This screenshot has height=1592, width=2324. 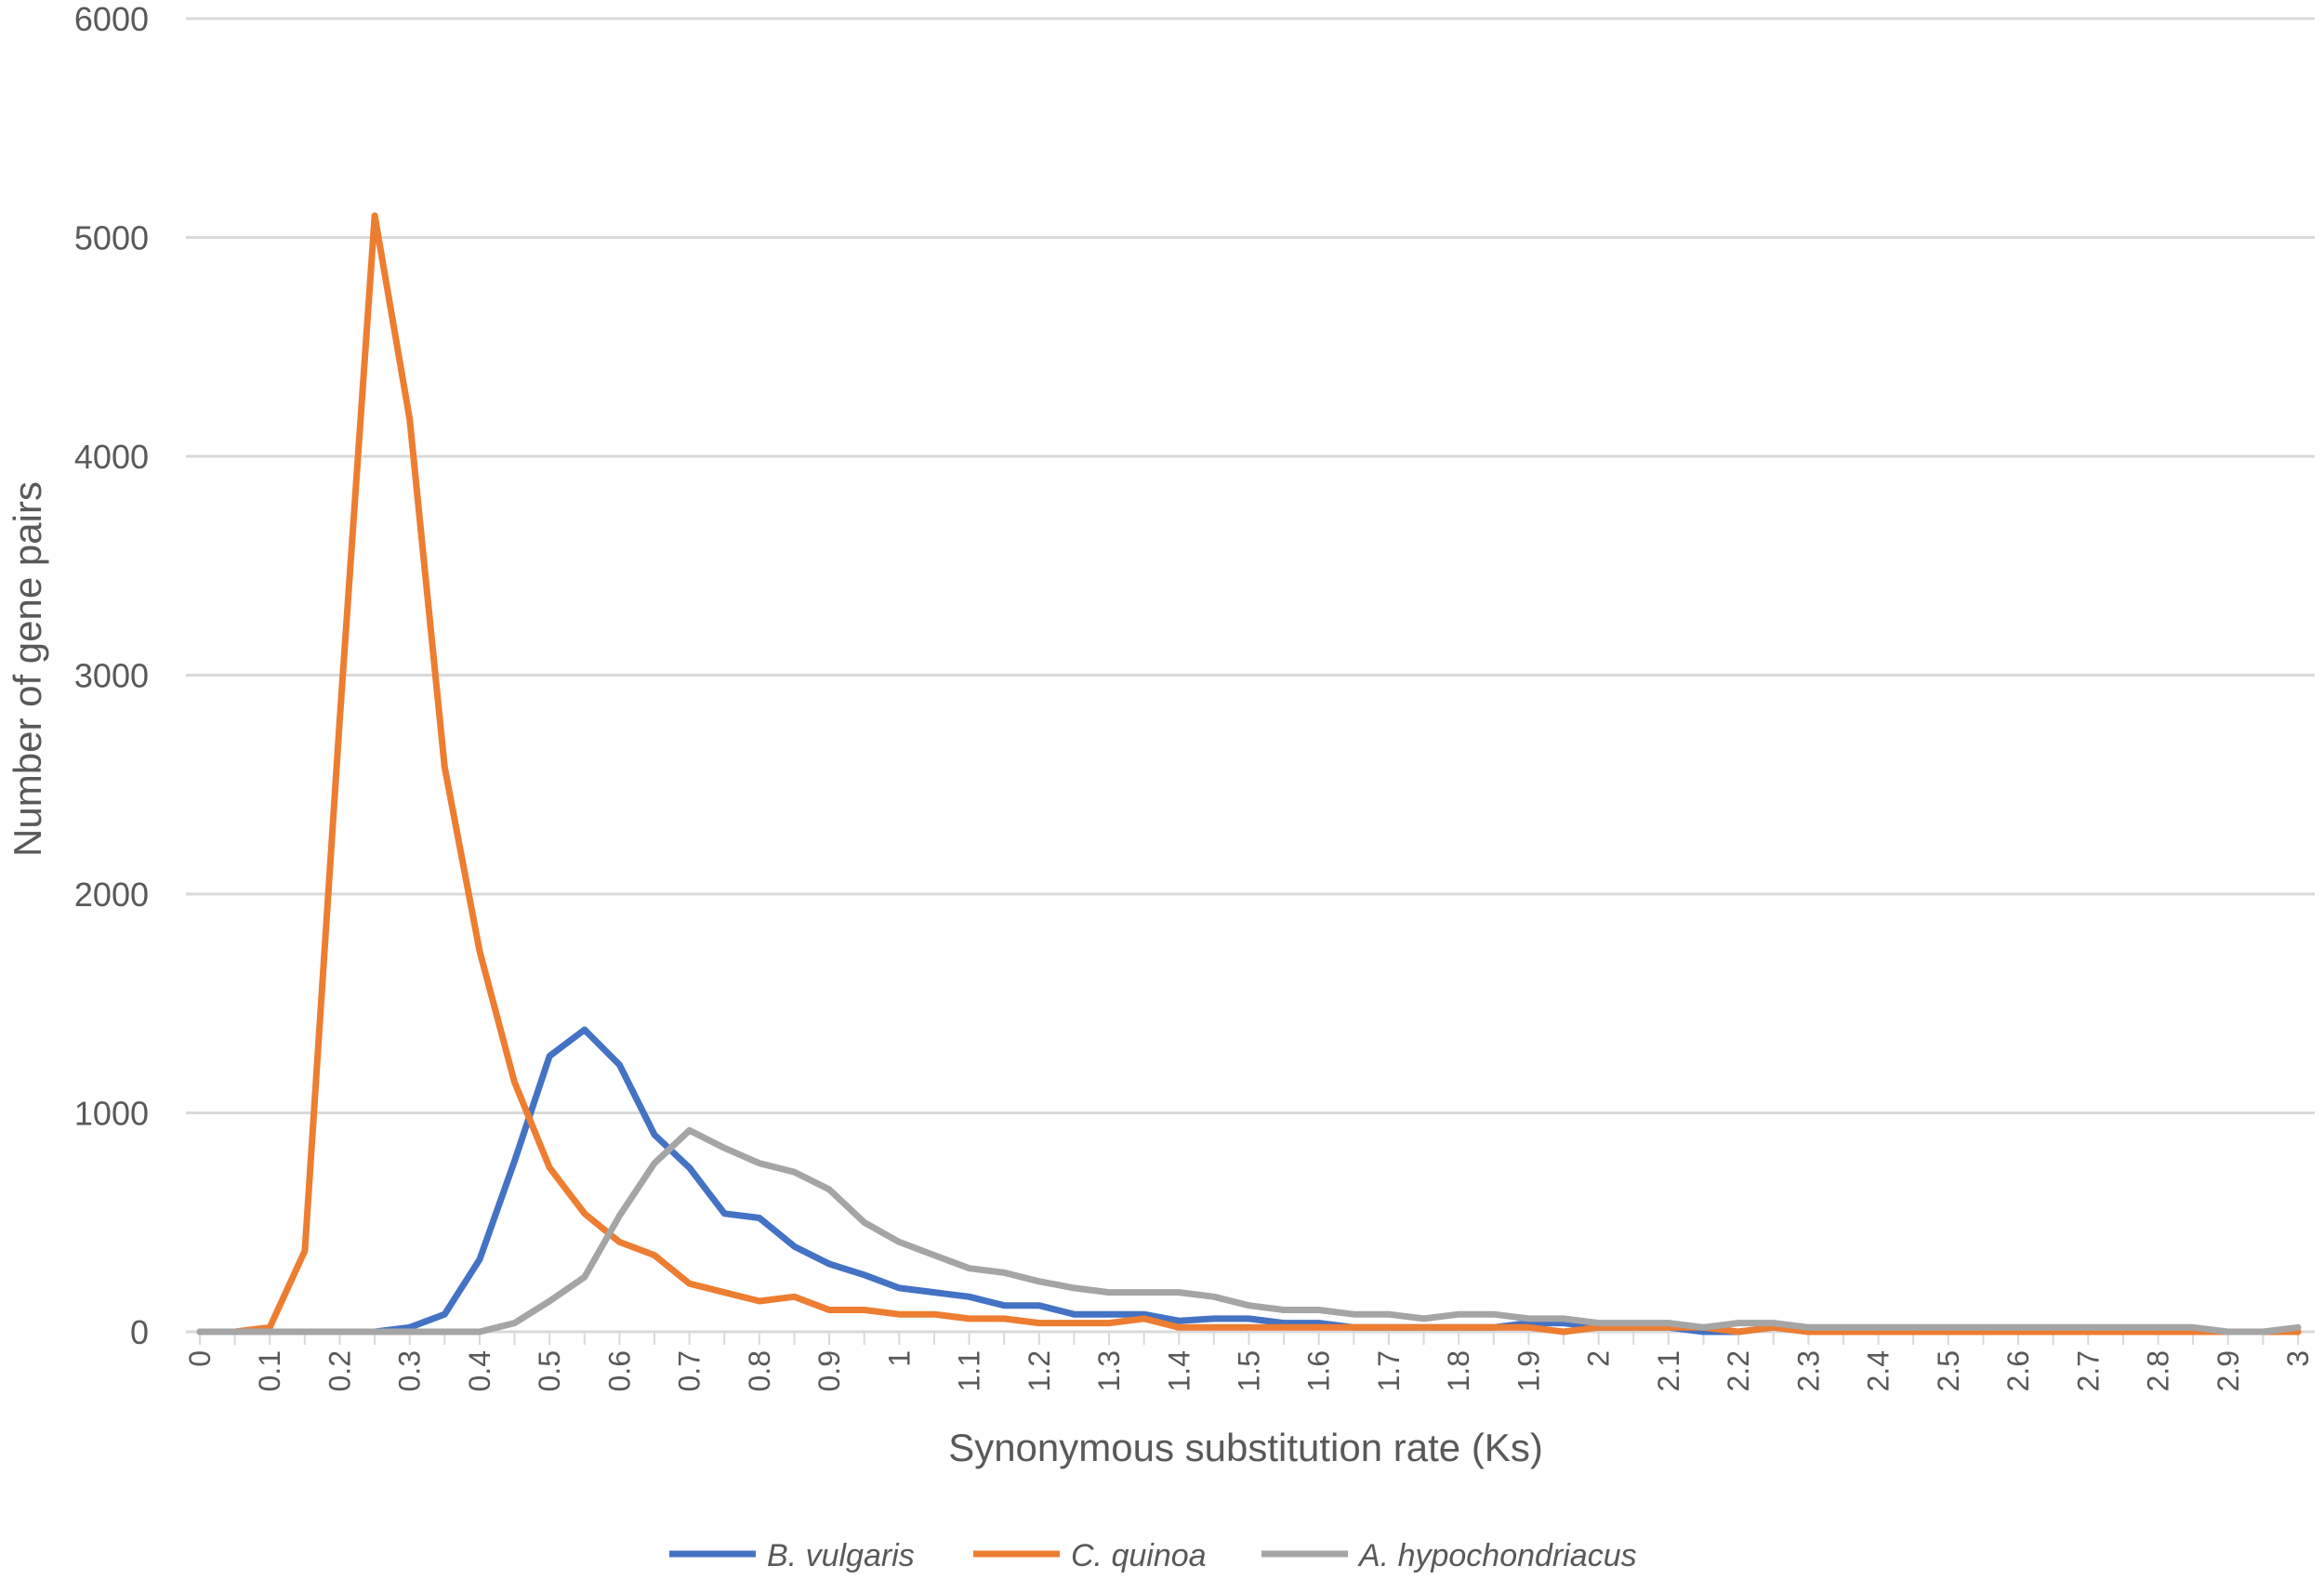 What do you see at coordinates (269, 1370) in the screenshot?
I see `x-tick-label: 0.1` at bounding box center [269, 1370].